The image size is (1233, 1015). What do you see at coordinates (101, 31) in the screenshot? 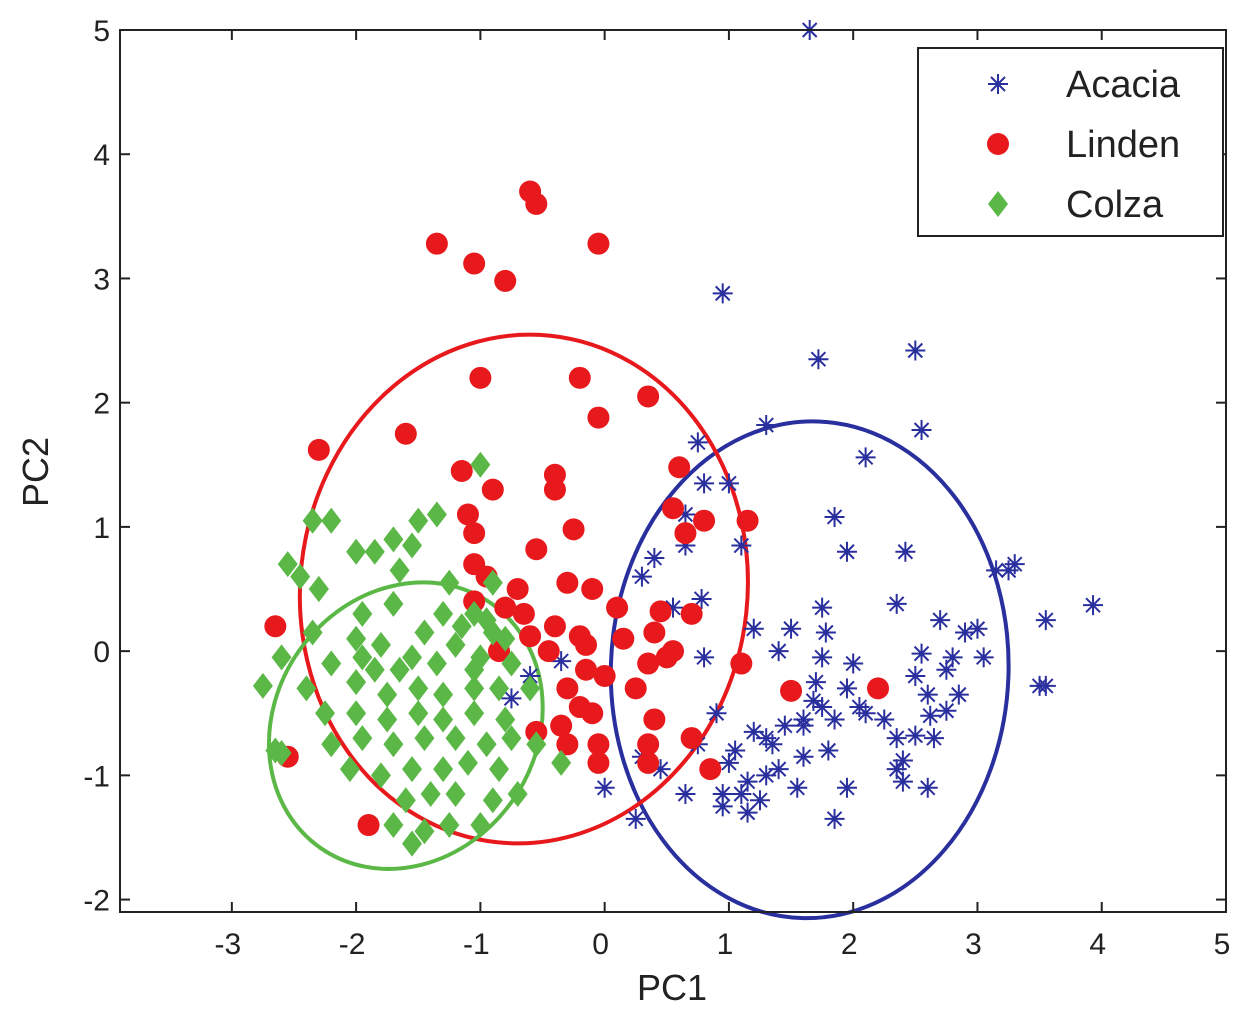
I see `y-tick-label: 5` at bounding box center [101, 31].